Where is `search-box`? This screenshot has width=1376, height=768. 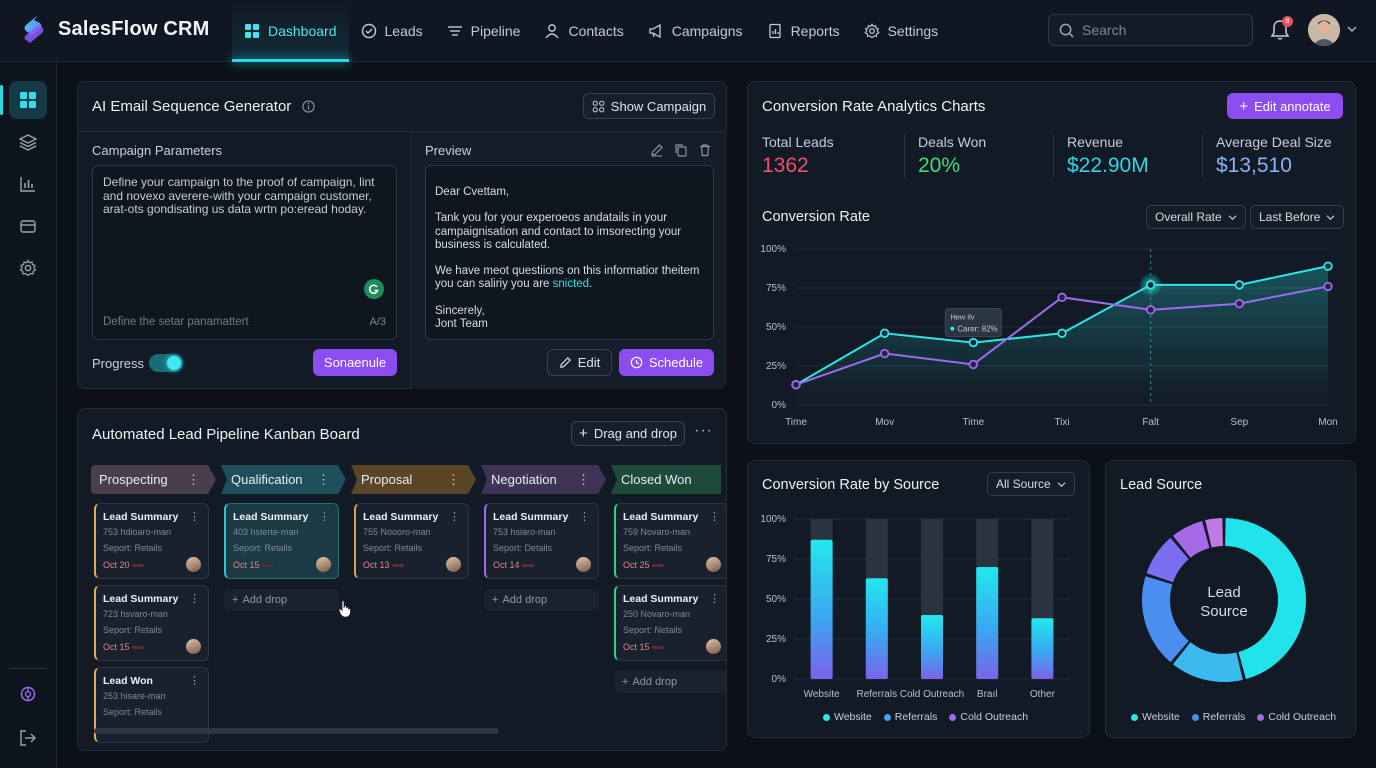
search-box is located at coordinates (1150, 30).